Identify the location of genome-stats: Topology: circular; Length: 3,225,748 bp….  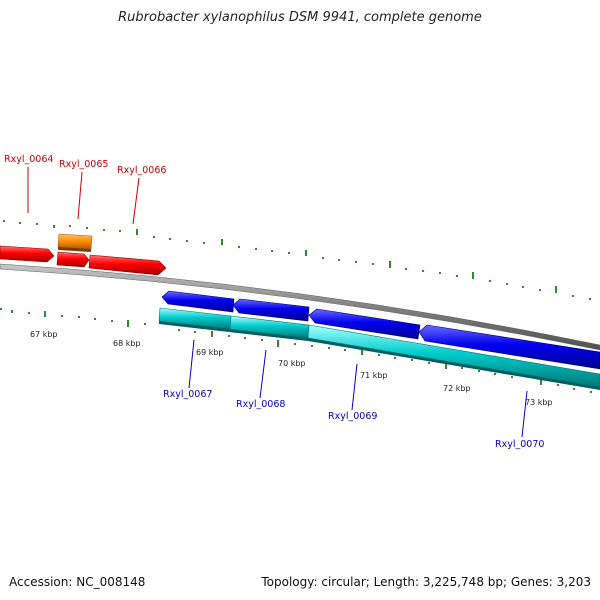
(426, 582).